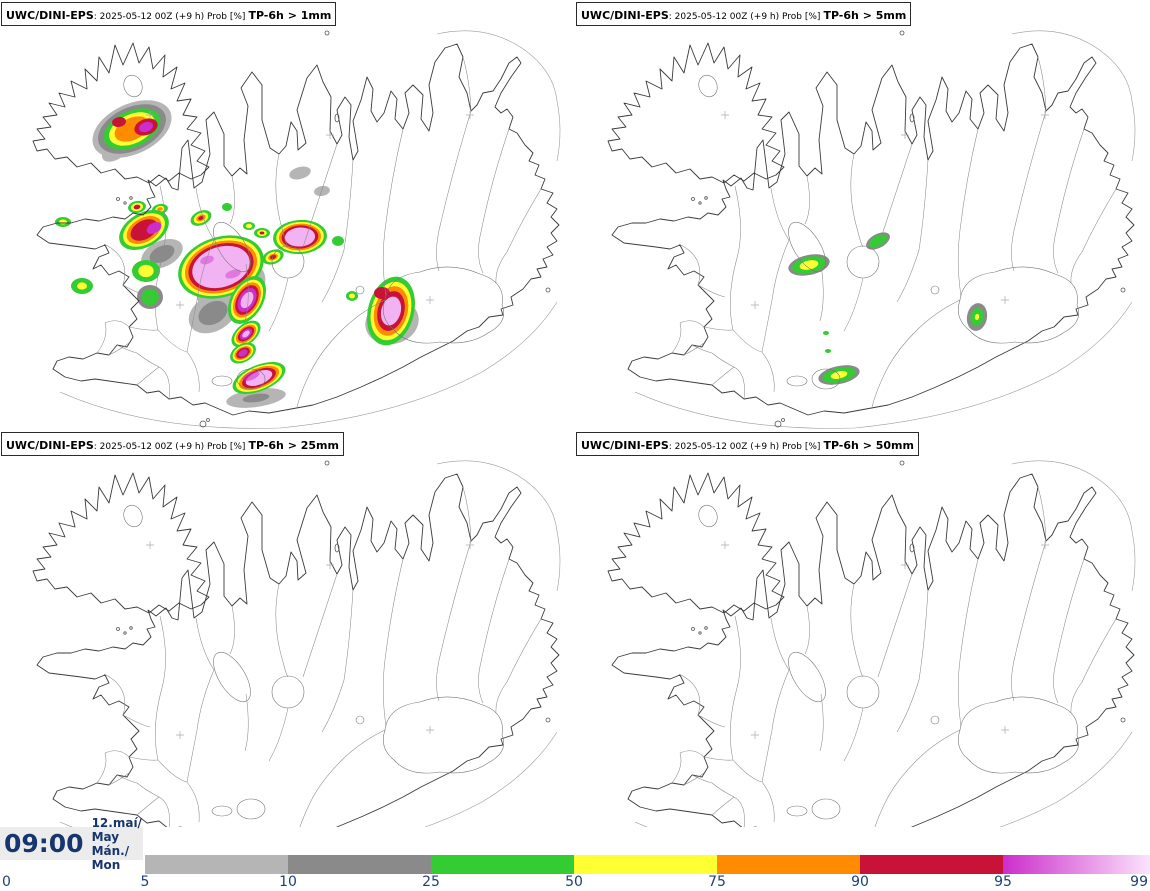 This screenshot has width=1150, height=891. I want to click on threshold-label: TP-6h > 1mm, so click(290, 15).